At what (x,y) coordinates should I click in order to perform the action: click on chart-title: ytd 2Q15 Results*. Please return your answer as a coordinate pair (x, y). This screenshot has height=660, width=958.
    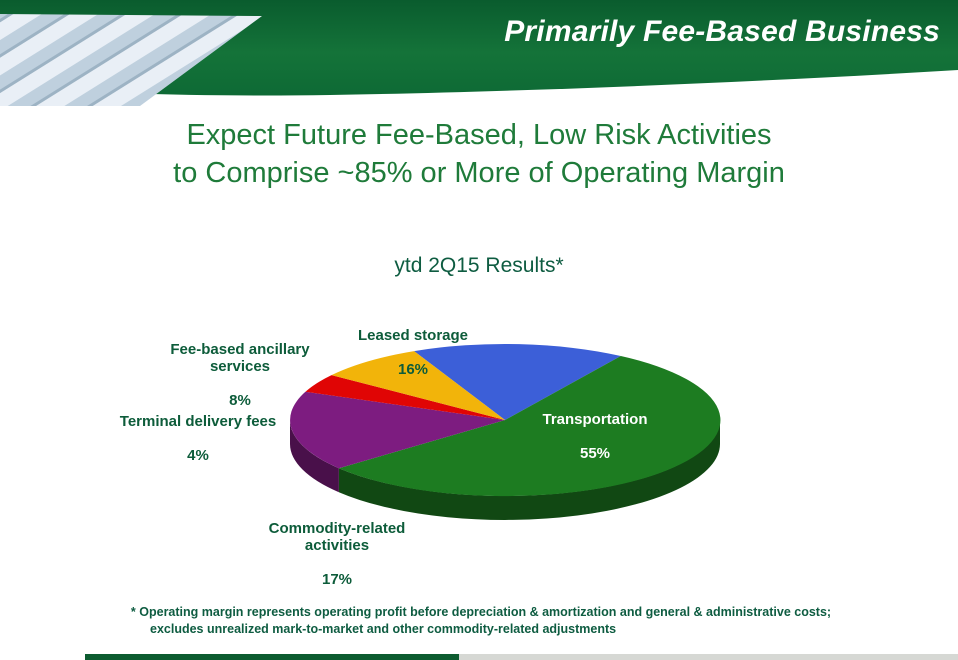
    Looking at the image, I should click on (479, 265).